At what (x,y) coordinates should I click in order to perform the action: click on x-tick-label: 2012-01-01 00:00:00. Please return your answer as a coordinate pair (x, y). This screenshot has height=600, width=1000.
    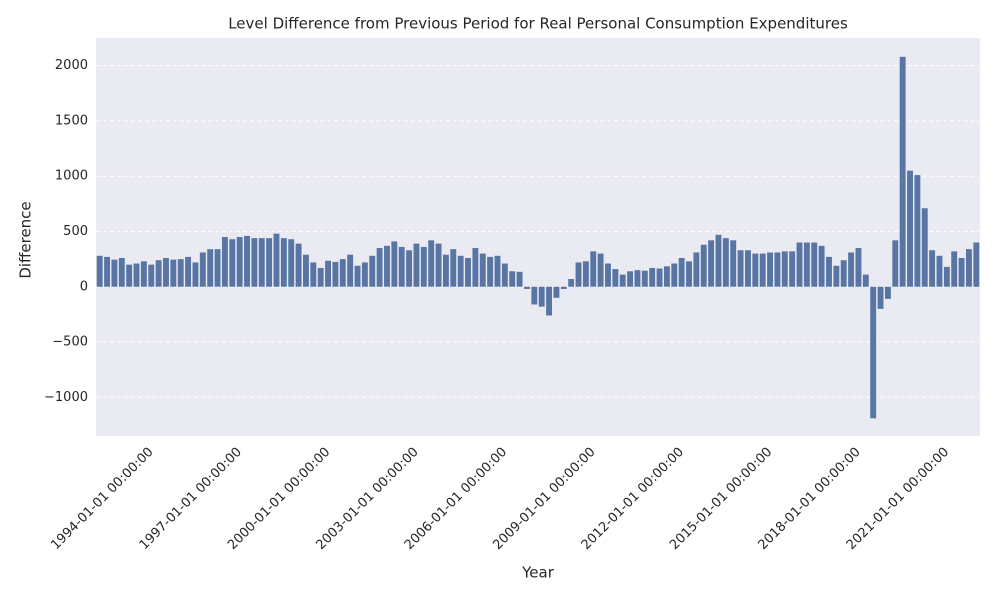
    Looking at the image, I should click on (633, 499).